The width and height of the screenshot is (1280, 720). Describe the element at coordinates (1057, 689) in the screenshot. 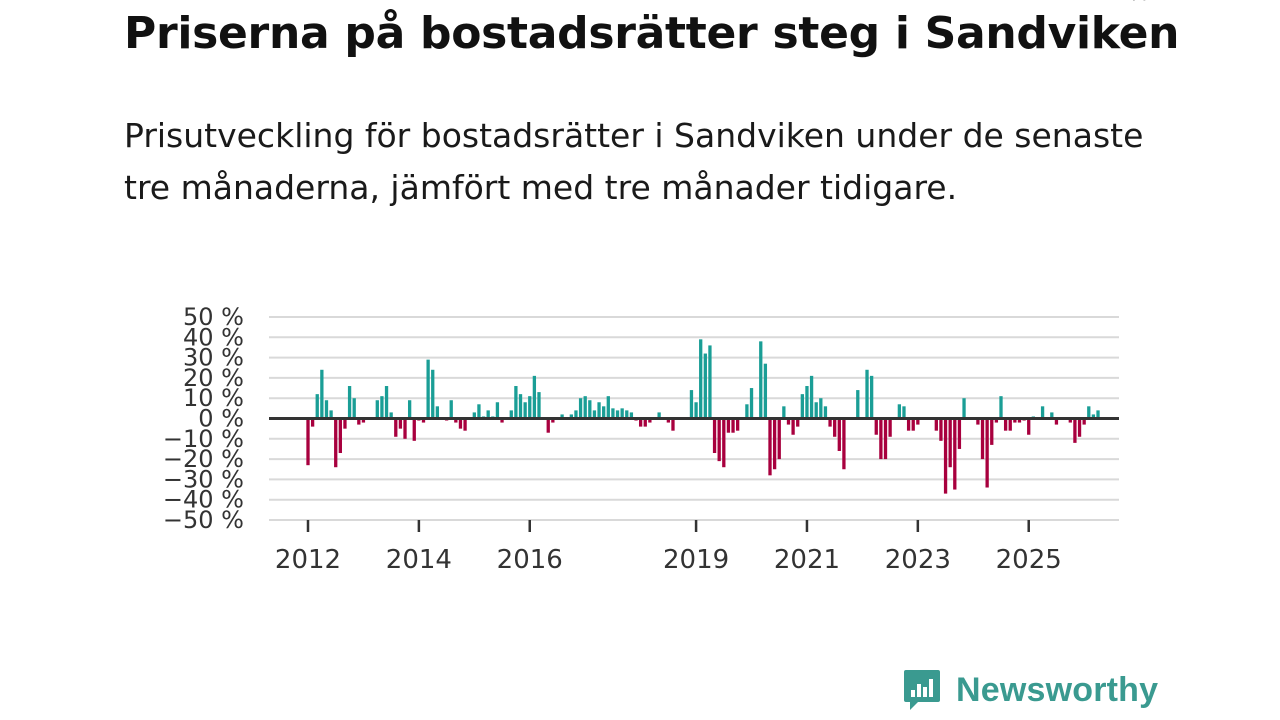

I see `newsworthy-logo-text: Newsworthy` at that location.